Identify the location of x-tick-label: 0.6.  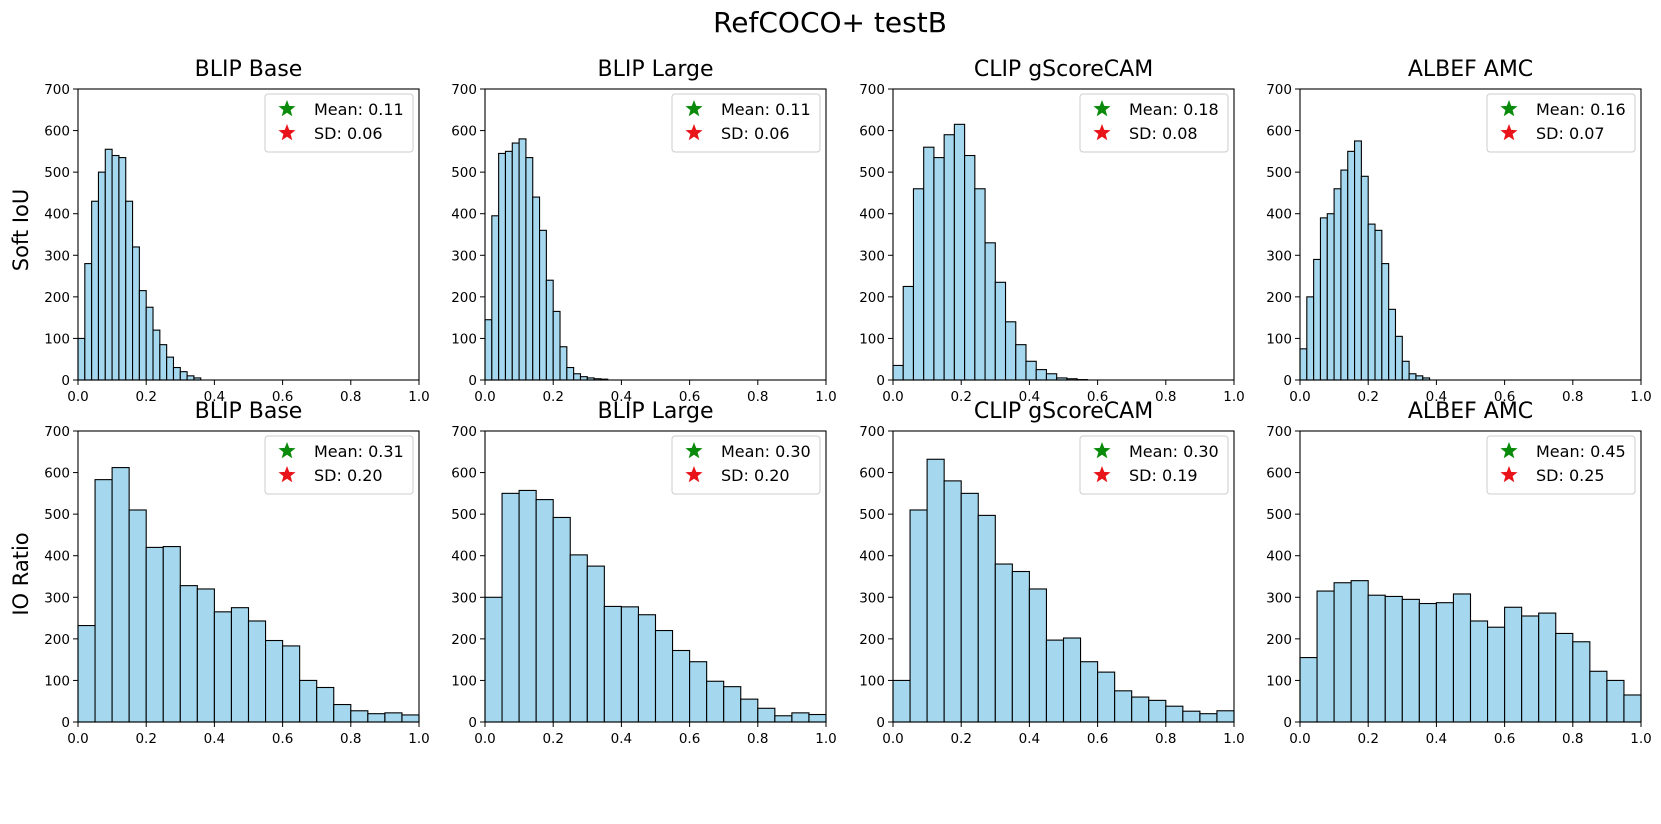
(1097, 739).